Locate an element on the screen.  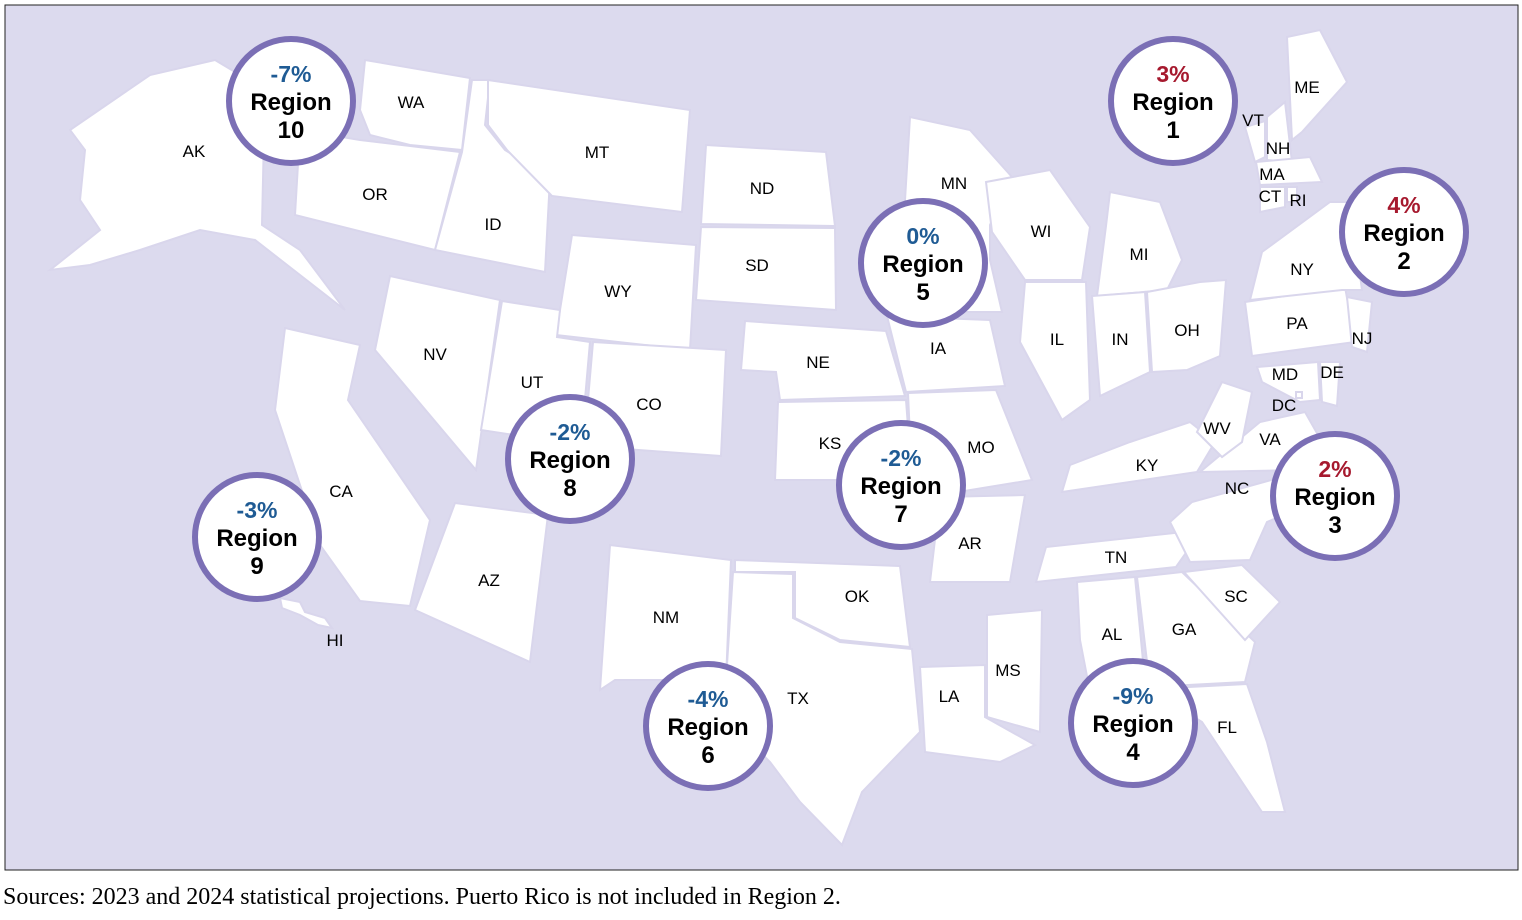
state-label-dc: DC is located at coordinates (1284, 405).